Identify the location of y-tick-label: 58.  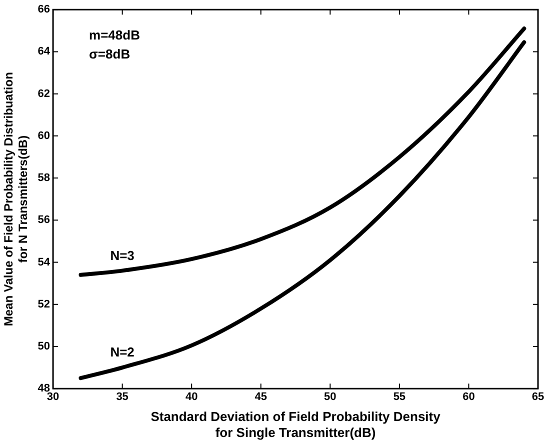
(44, 178).